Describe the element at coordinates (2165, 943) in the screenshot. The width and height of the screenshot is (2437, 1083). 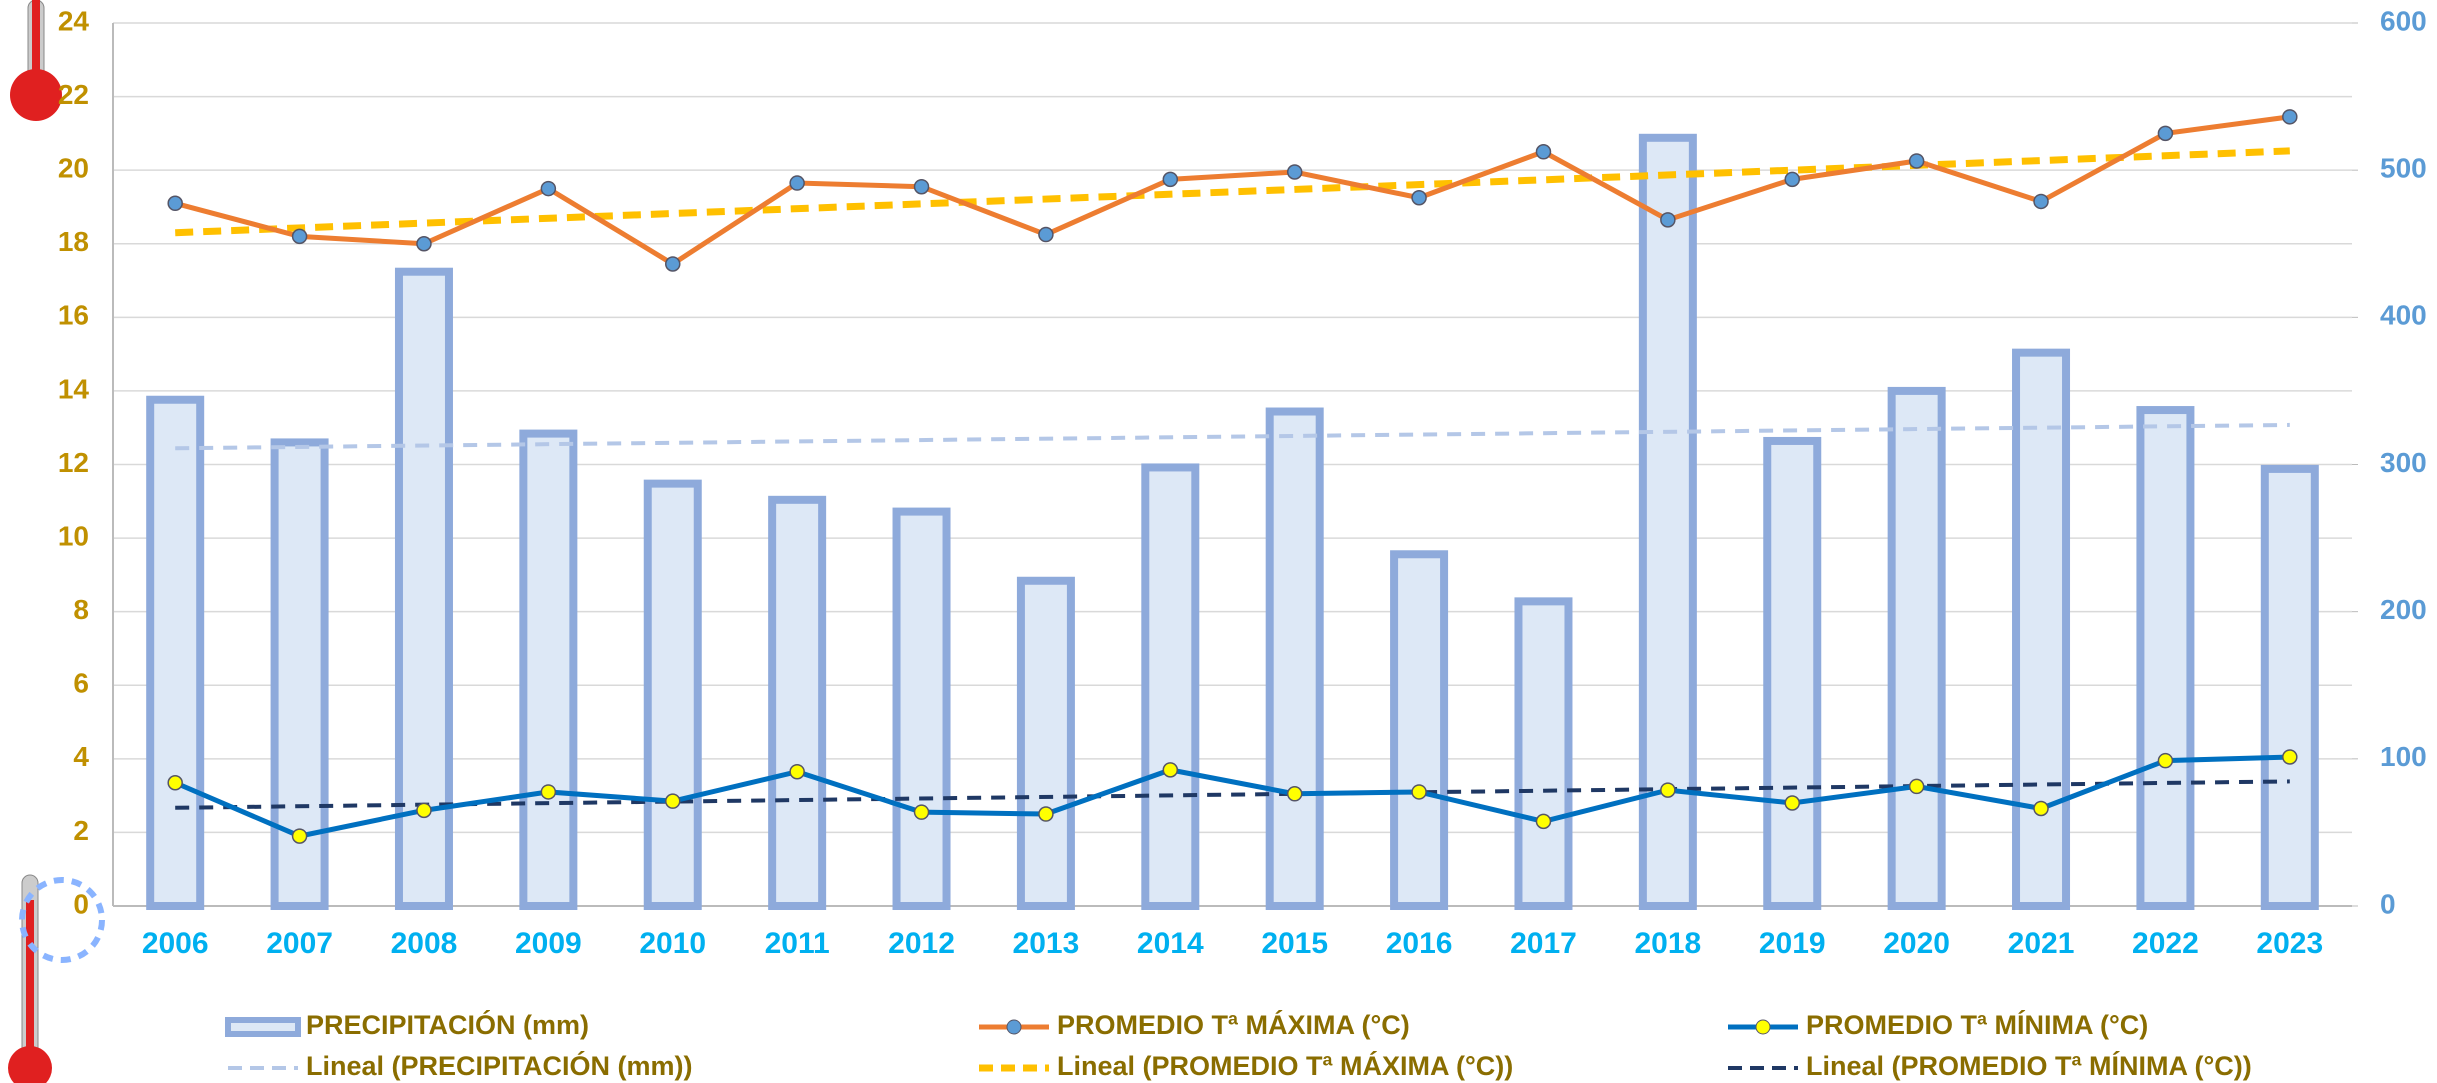
I see `x-tick-label: 2022` at that location.